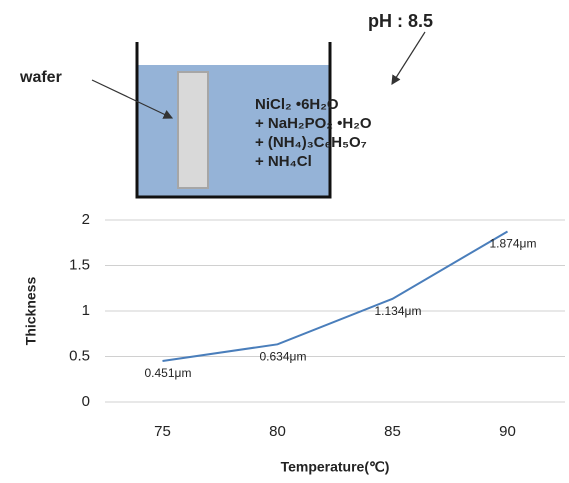  I want to click on solution-line: + NH₄Cl, so click(283, 161).